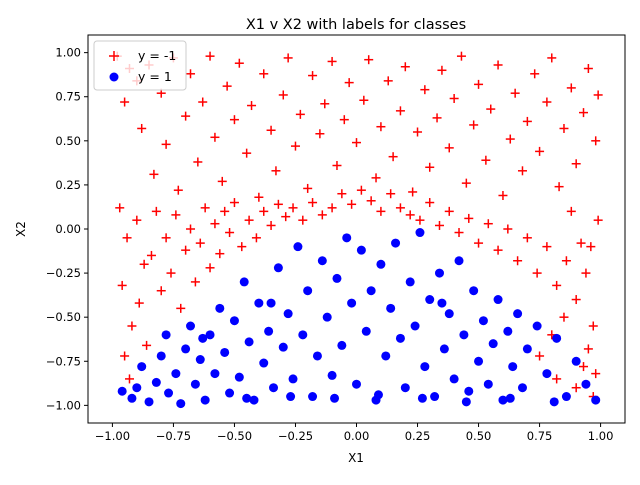 This screenshot has width=640, height=485. I want to click on x-tick-label: 0.50, so click(479, 436).